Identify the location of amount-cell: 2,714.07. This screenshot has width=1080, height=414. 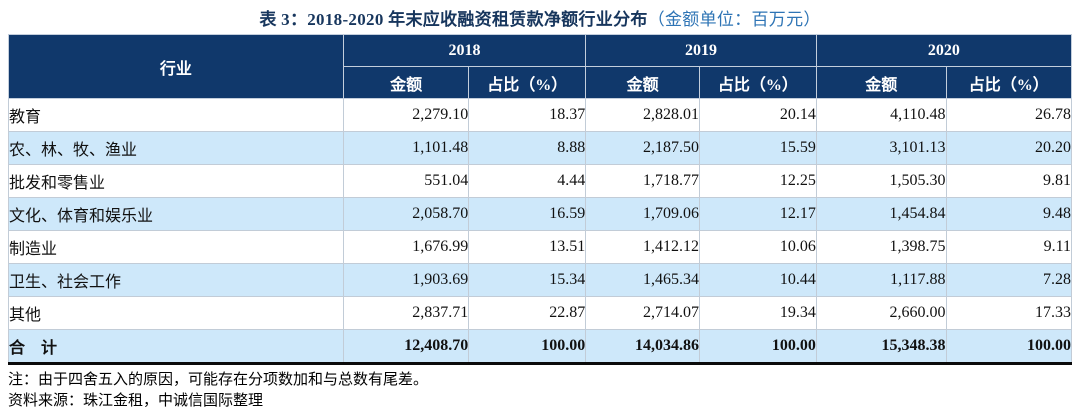
(642, 313).